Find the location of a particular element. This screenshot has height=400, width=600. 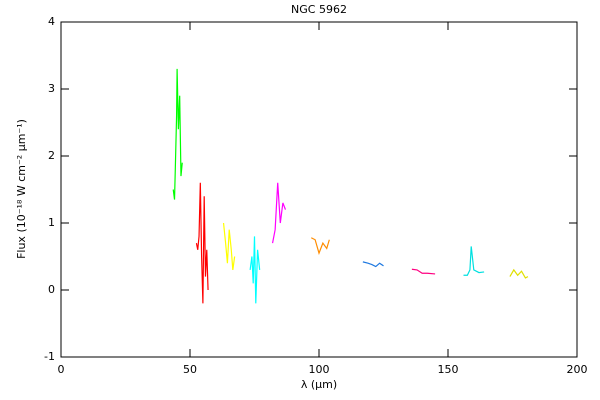

y-tick-label: 1 is located at coordinates (51, 222).